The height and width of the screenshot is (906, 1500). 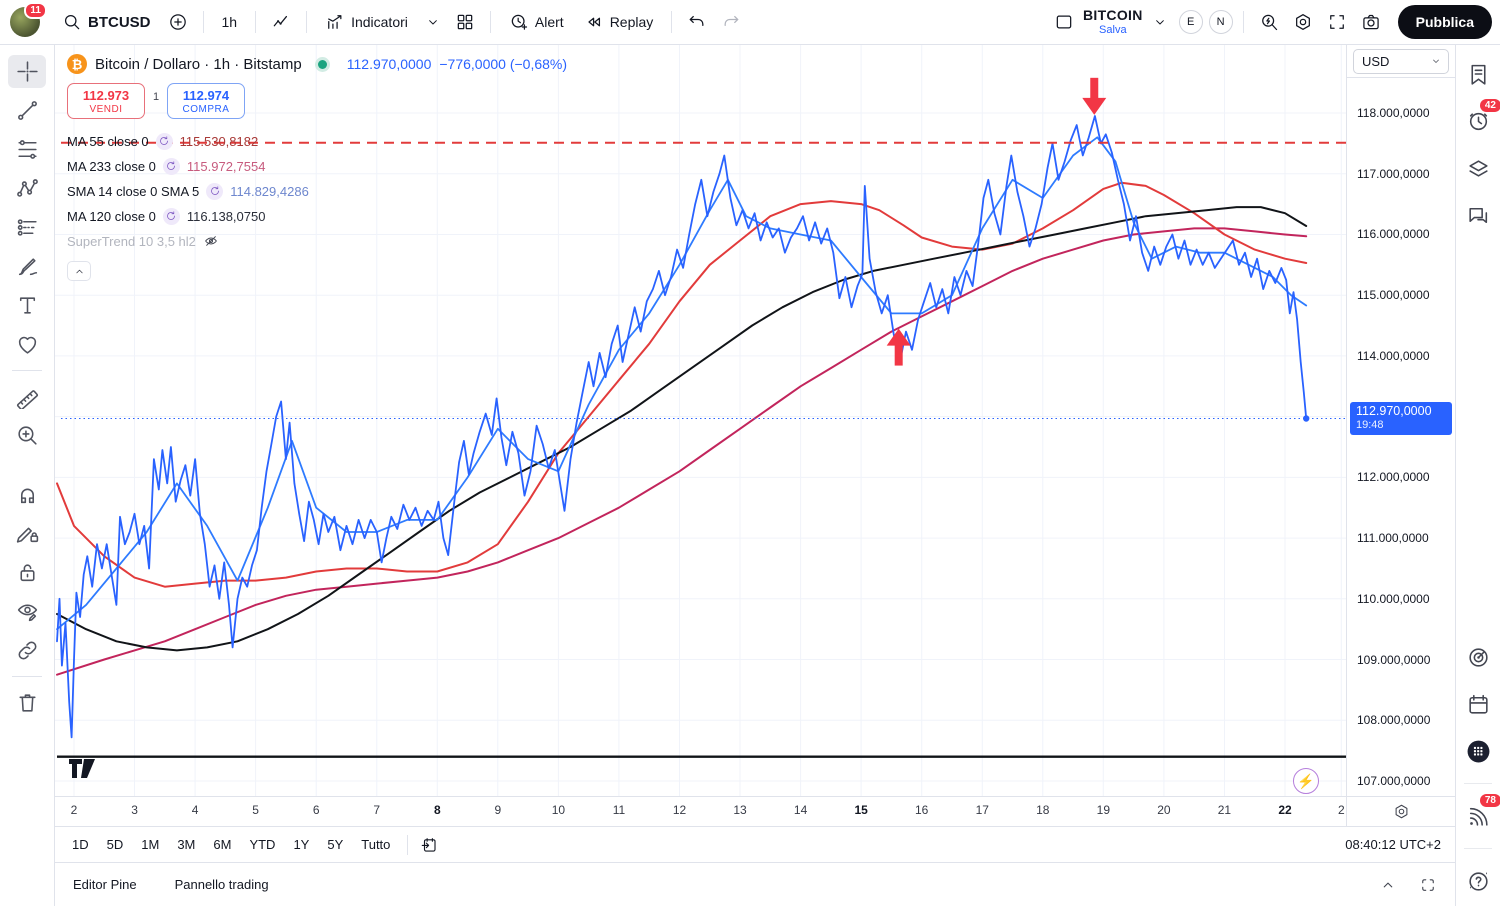 What do you see at coordinates (1220, 22) in the screenshot?
I see `account-badge-n: N` at bounding box center [1220, 22].